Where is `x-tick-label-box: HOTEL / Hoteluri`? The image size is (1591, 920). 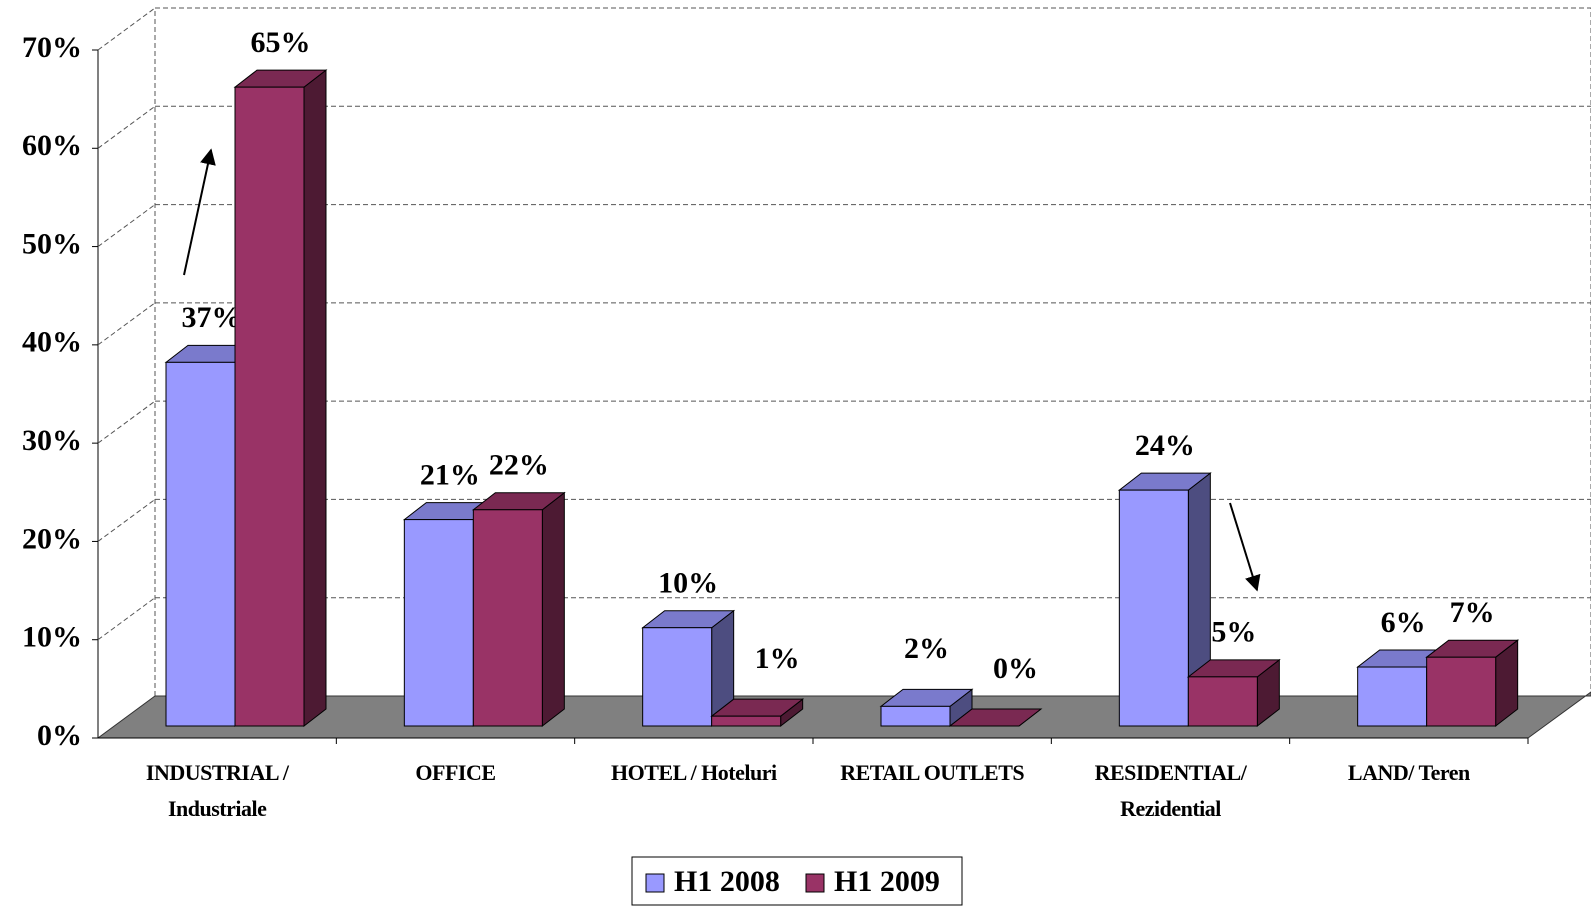 x-tick-label-box: HOTEL / Hoteluri is located at coordinates (694, 772).